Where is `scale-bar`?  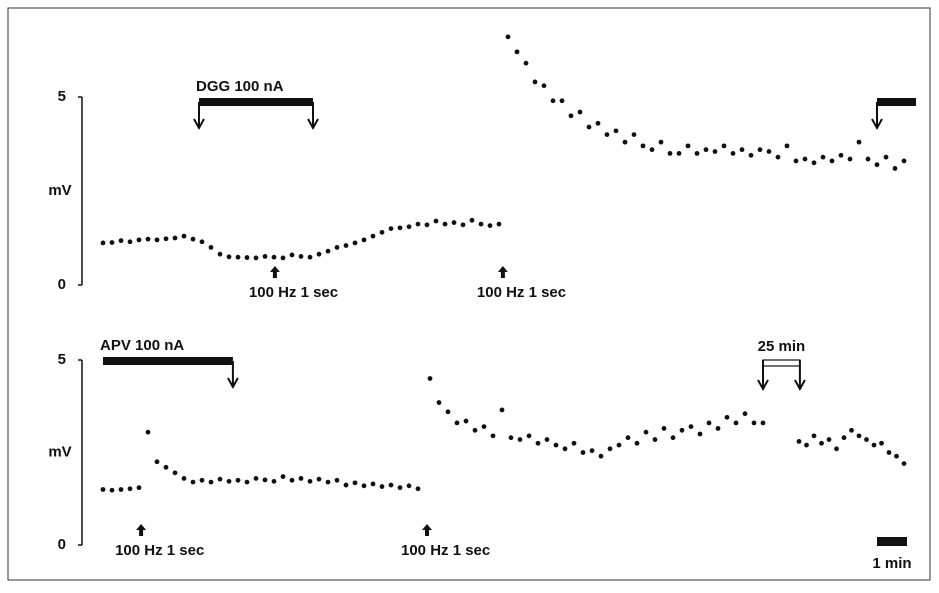
scale-bar is located at coordinates (892, 541).